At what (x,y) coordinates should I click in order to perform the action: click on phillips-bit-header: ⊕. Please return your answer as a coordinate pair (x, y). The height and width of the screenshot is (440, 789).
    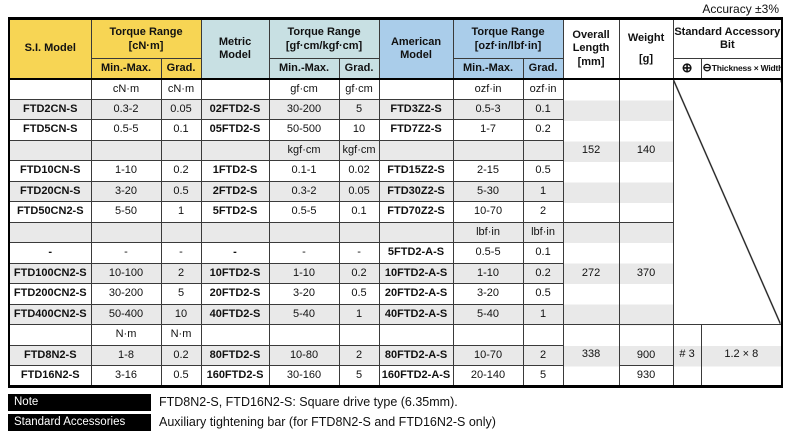
    Looking at the image, I should click on (687, 68).